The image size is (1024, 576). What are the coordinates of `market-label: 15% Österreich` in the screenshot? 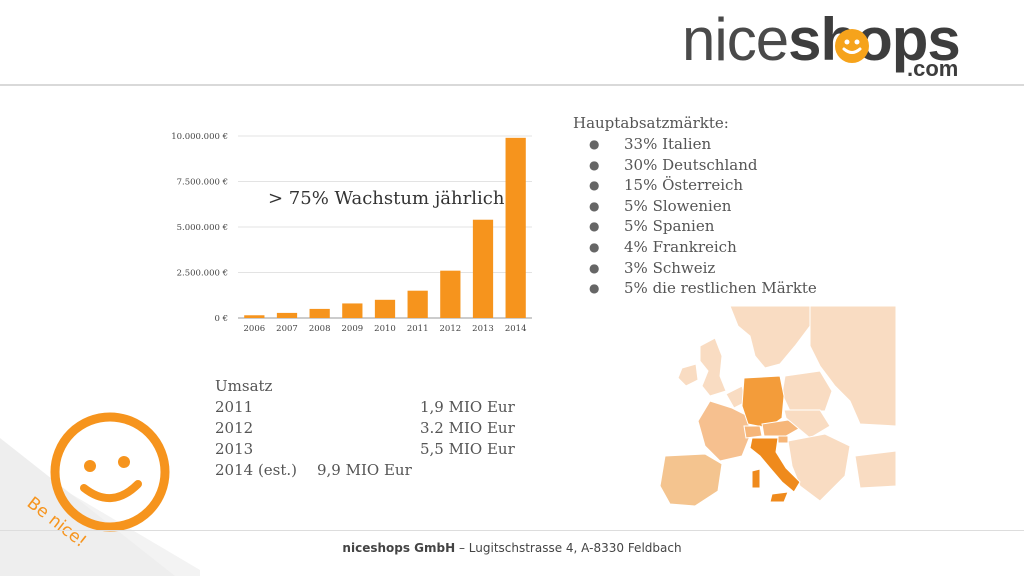 It's located at (684, 185).